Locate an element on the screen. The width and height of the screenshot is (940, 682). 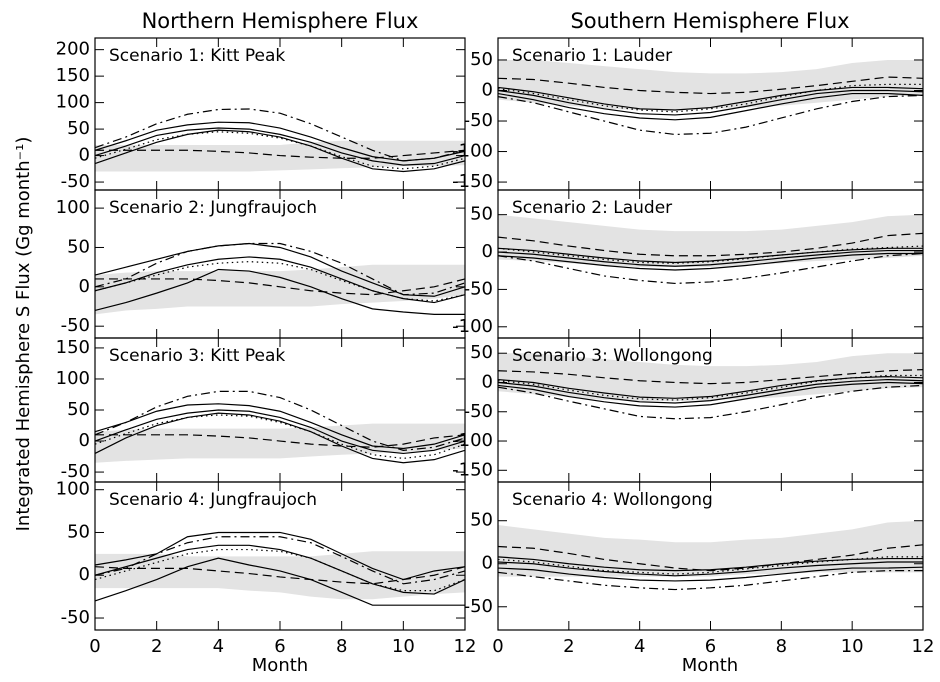
y-tick-label: 150 is located at coordinates (73, 347).